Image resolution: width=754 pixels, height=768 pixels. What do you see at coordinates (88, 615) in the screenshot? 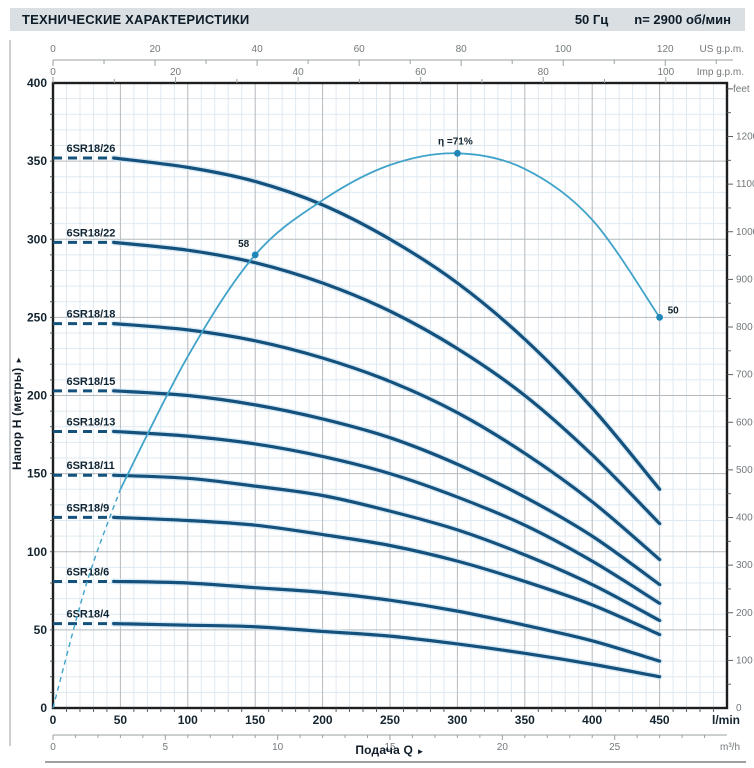
I see `curve-name-6SR18/4: 6SR18/4` at bounding box center [88, 615].